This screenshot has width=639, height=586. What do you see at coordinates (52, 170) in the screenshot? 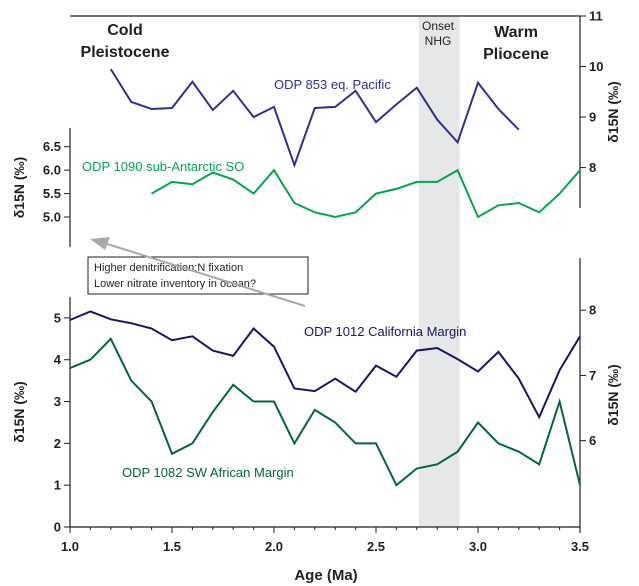
I see `left-upper-tick-label: 6.0` at bounding box center [52, 170].